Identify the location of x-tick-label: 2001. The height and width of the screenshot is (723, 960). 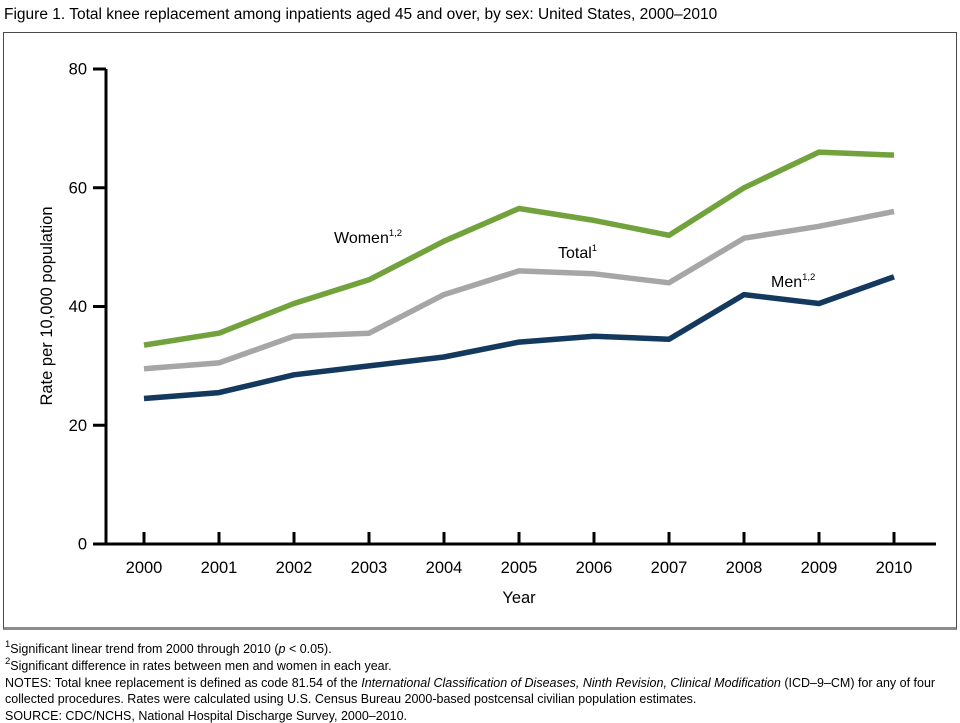
(219, 568).